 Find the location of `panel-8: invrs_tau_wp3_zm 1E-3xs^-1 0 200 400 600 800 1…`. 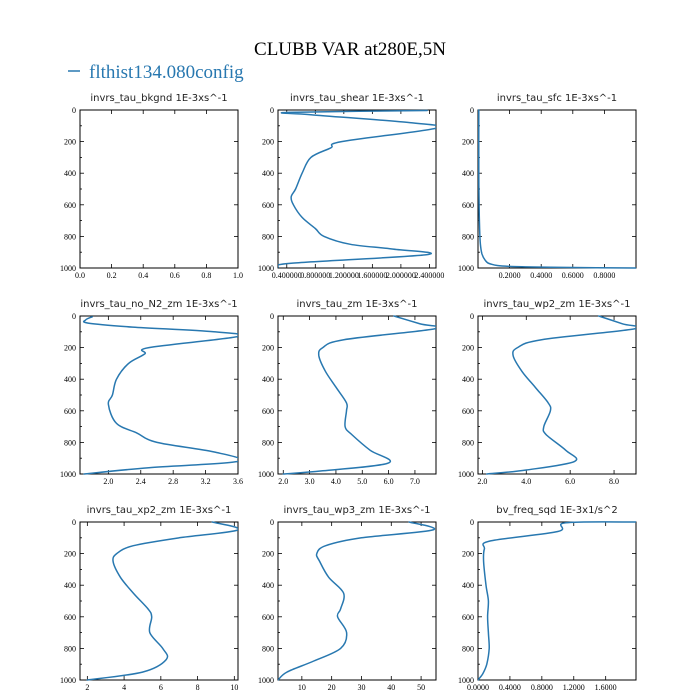

panel-8: invrs_tau_wp3_zm 1E-3xs^-1 0 200 400 600 800 1… is located at coordinates (347, 598).